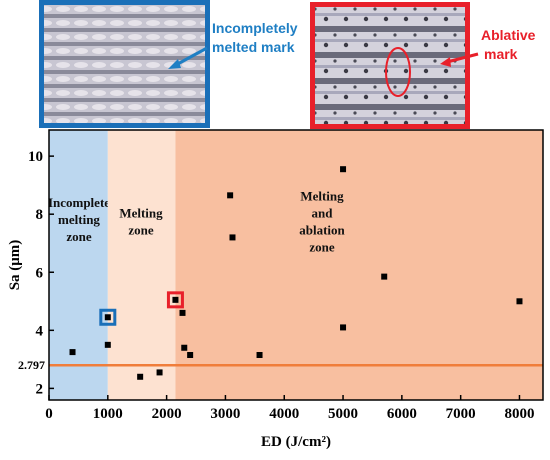 This screenshot has height=460, width=550. I want to click on y-tick-label: 10, so click(35, 157).